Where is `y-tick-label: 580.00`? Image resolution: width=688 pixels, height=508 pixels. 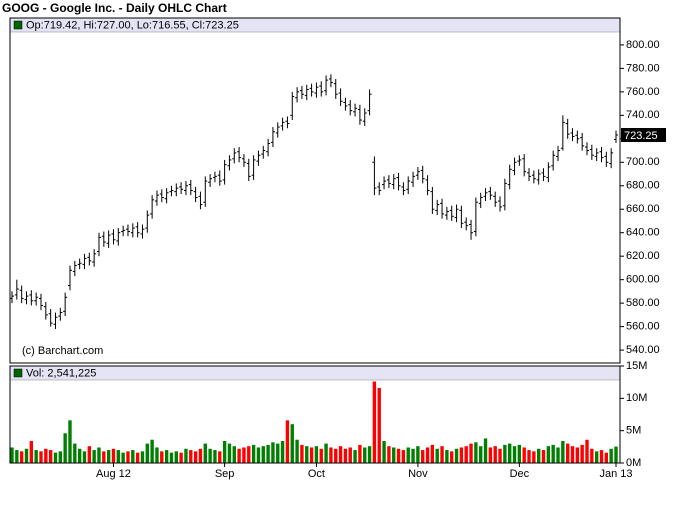 y-tick-label: 580.00 is located at coordinates (643, 303).